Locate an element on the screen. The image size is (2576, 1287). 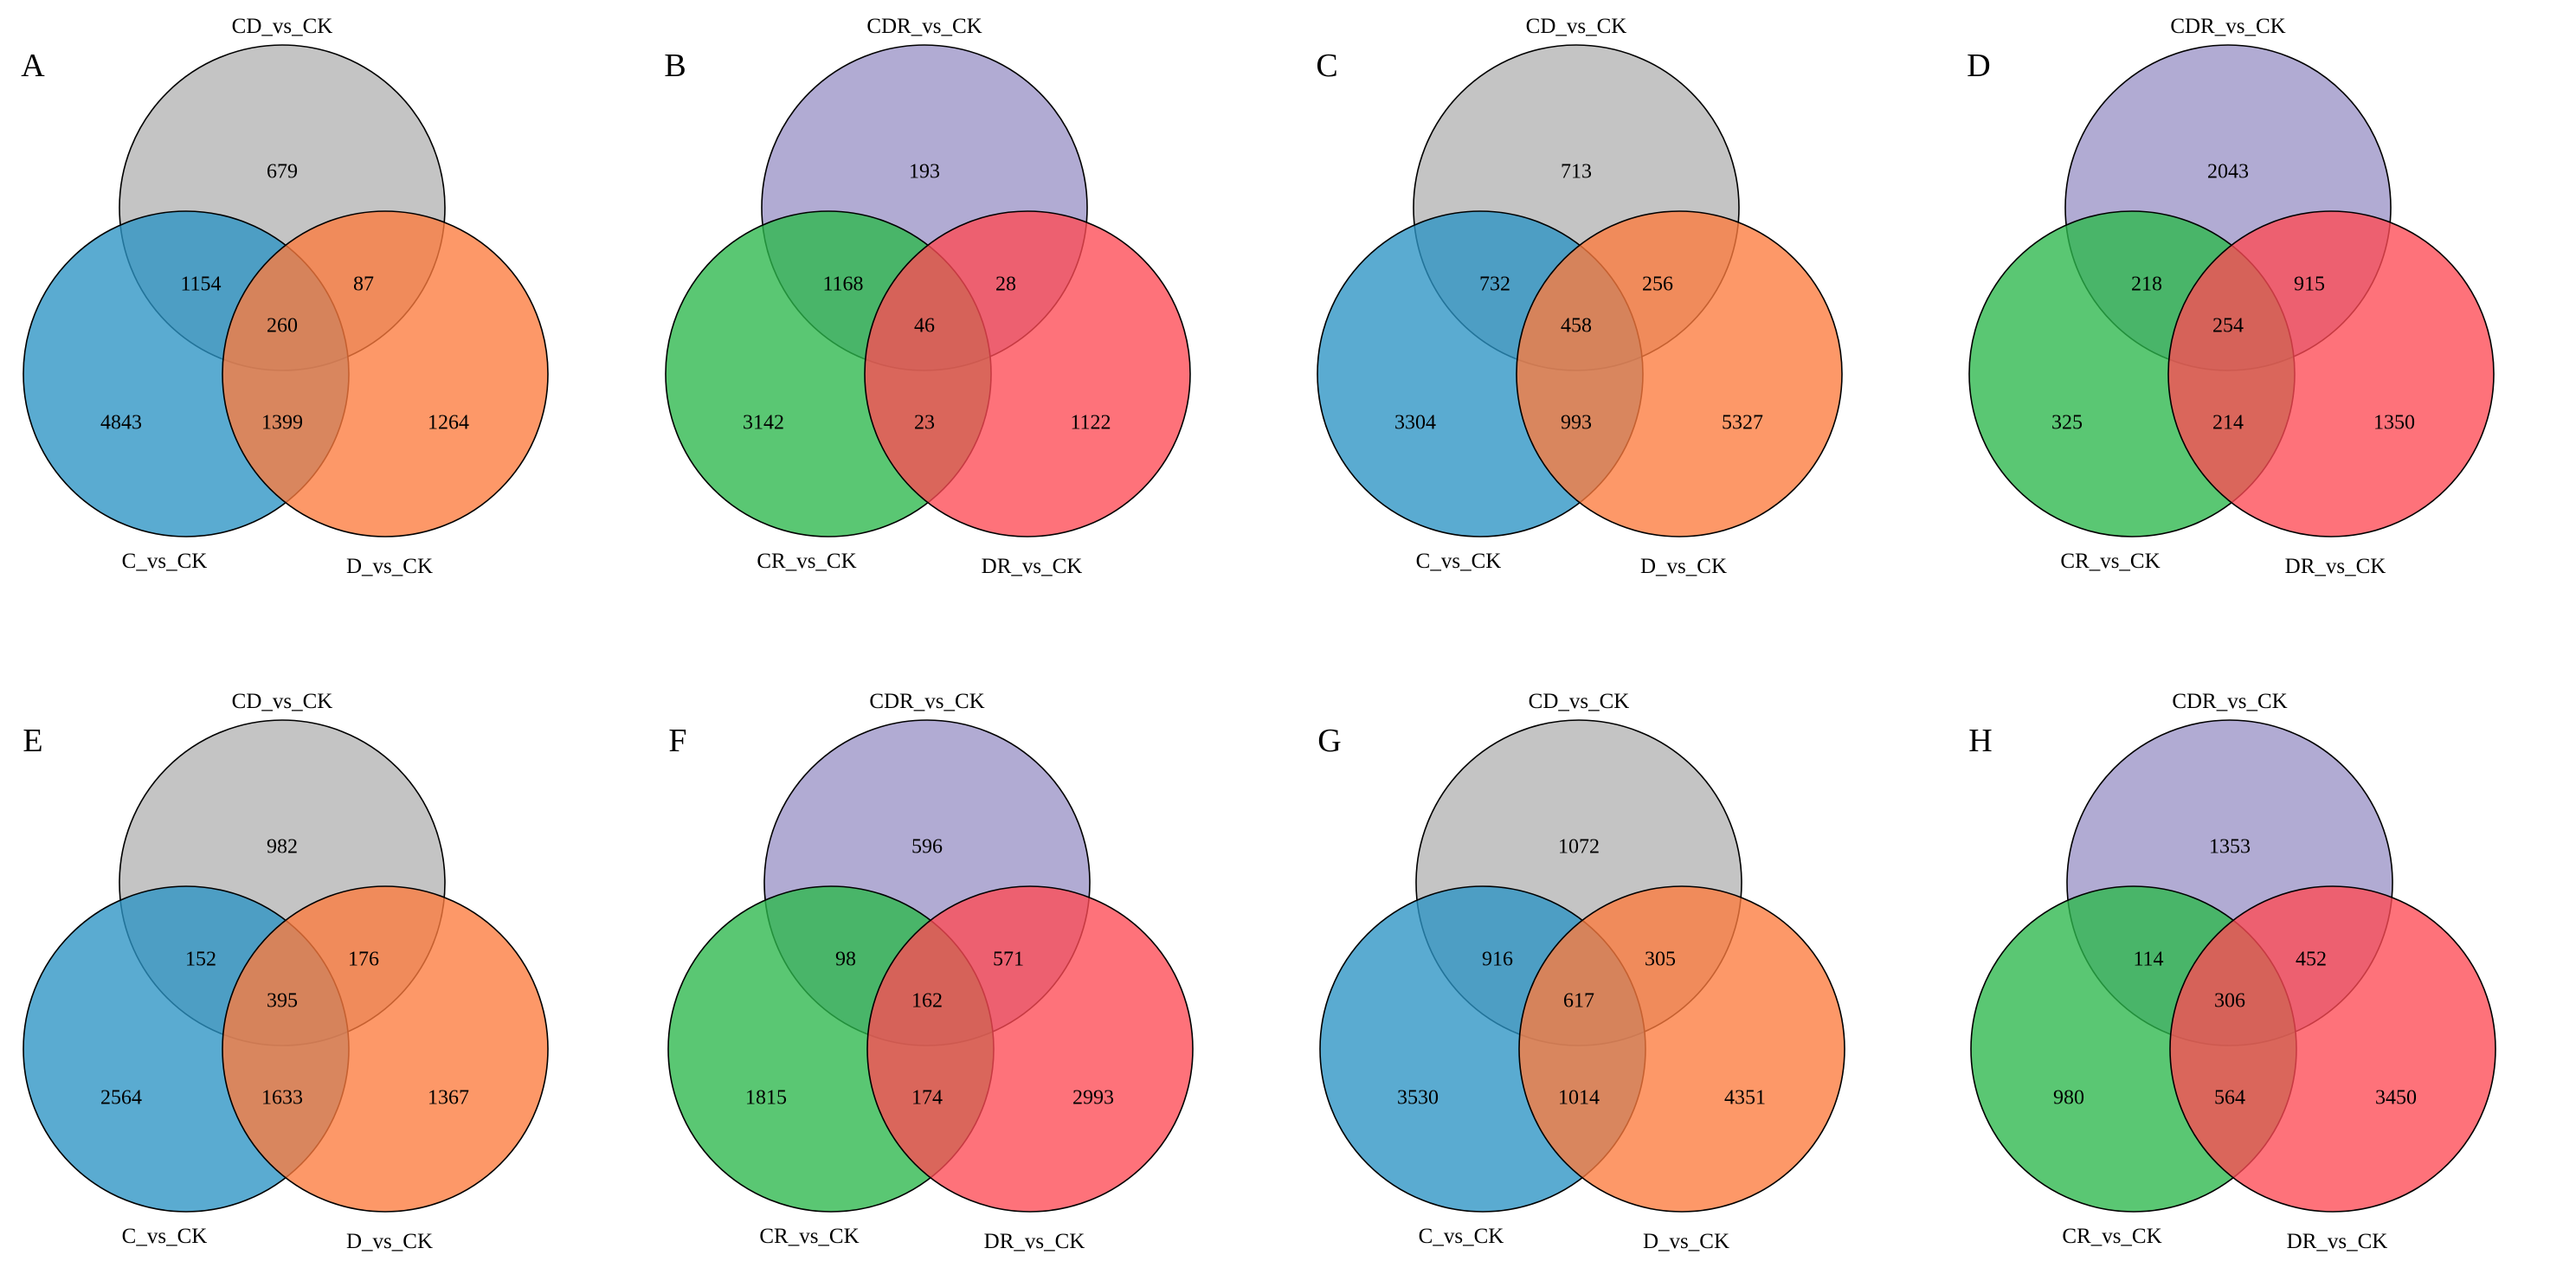
region-count-left-only: 1815 is located at coordinates (766, 1098).